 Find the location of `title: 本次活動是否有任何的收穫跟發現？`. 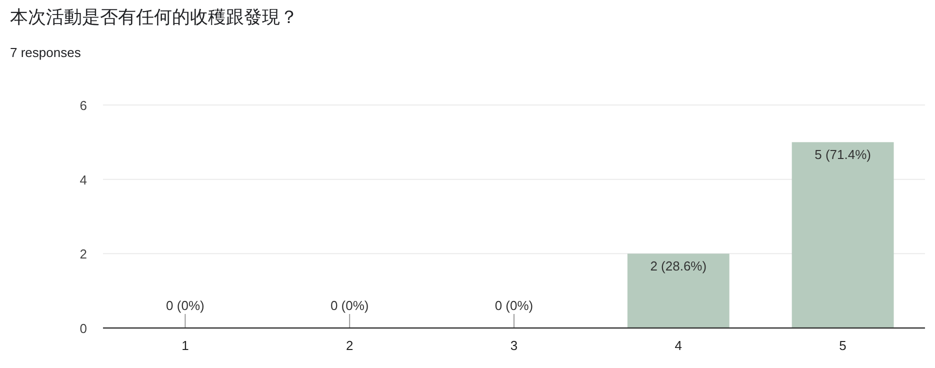

title: 本次活動是否有任何的收穫跟發現？ is located at coordinates (154, 17).